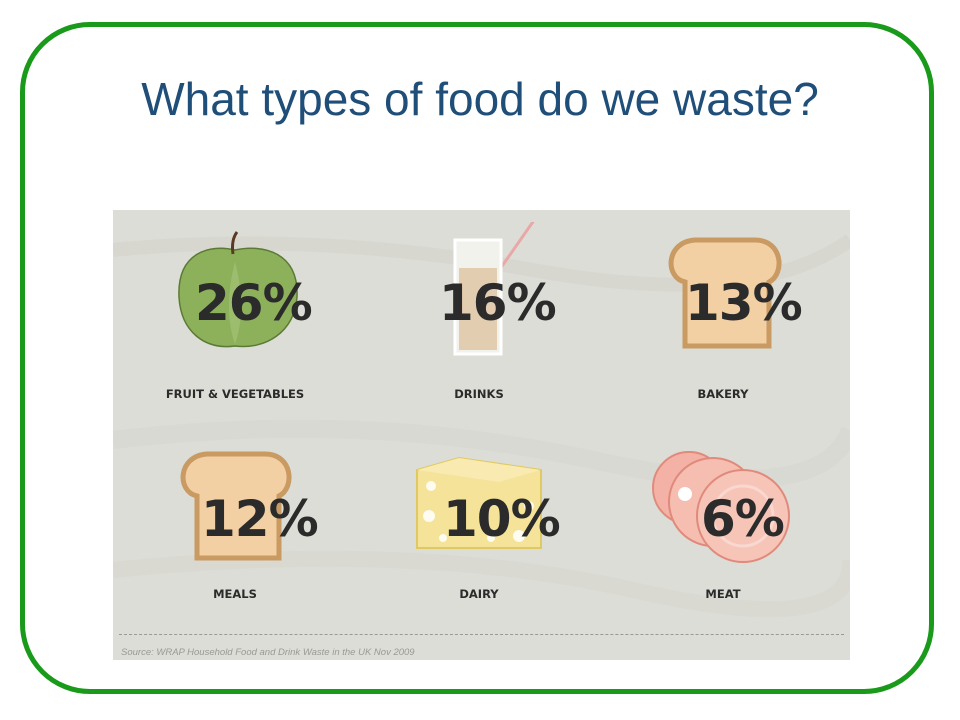 Image resolution: width=960 pixels, height=720 pixels. I want to click on apple-icon, so click(238, 289).